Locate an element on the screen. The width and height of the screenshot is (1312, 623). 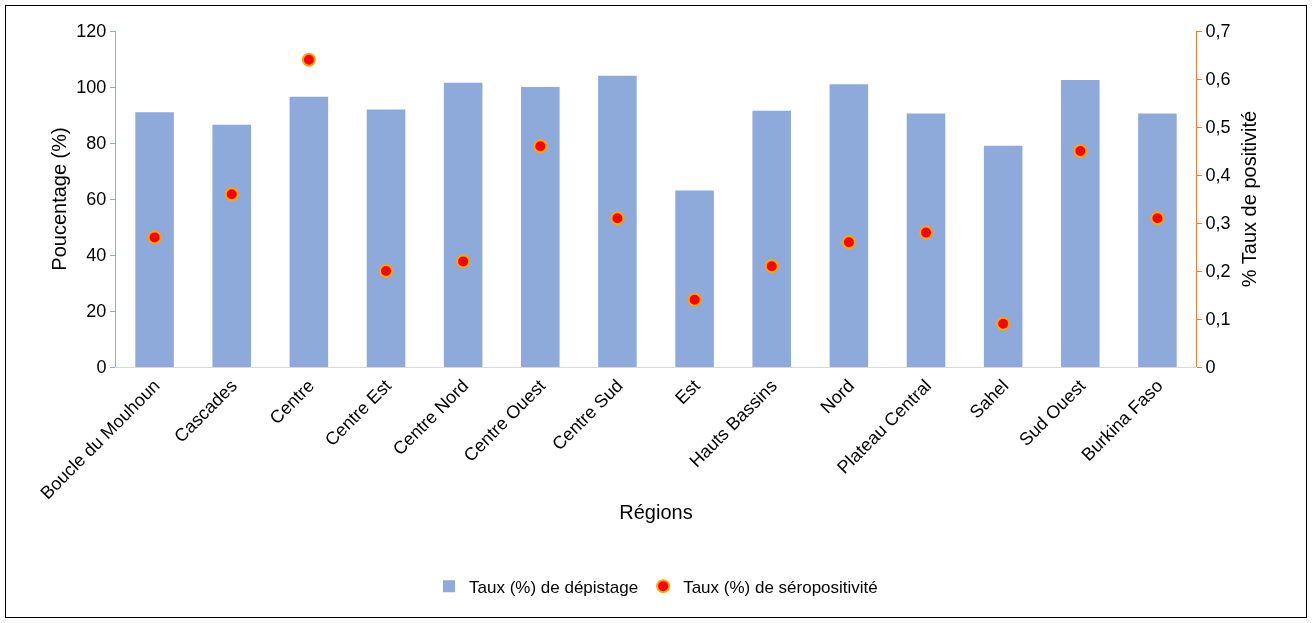
legend-label: Taux (%) de dépistage is located at coordinates (554, 587).